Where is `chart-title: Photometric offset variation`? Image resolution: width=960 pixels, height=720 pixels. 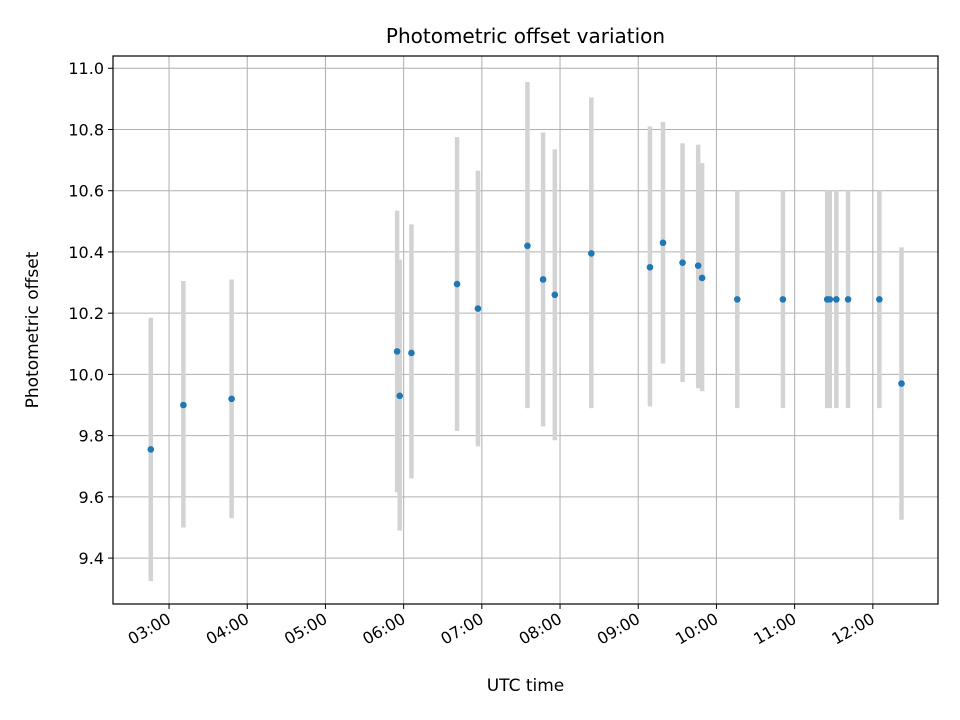 chart-title: Photometric offset variation is located at coordinates (525, 36).